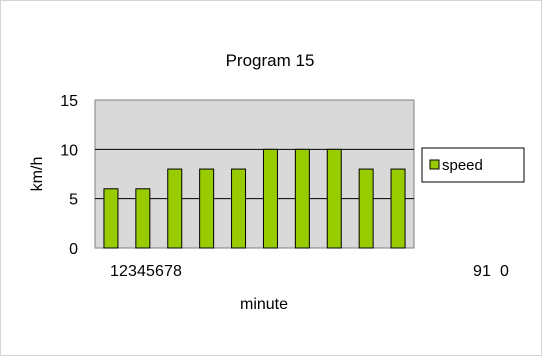 This screenshot has width=542, height=356. Describe the element at coordinates (69, 150) in the screenshot. I see `y-tick-label: 10` at that location.